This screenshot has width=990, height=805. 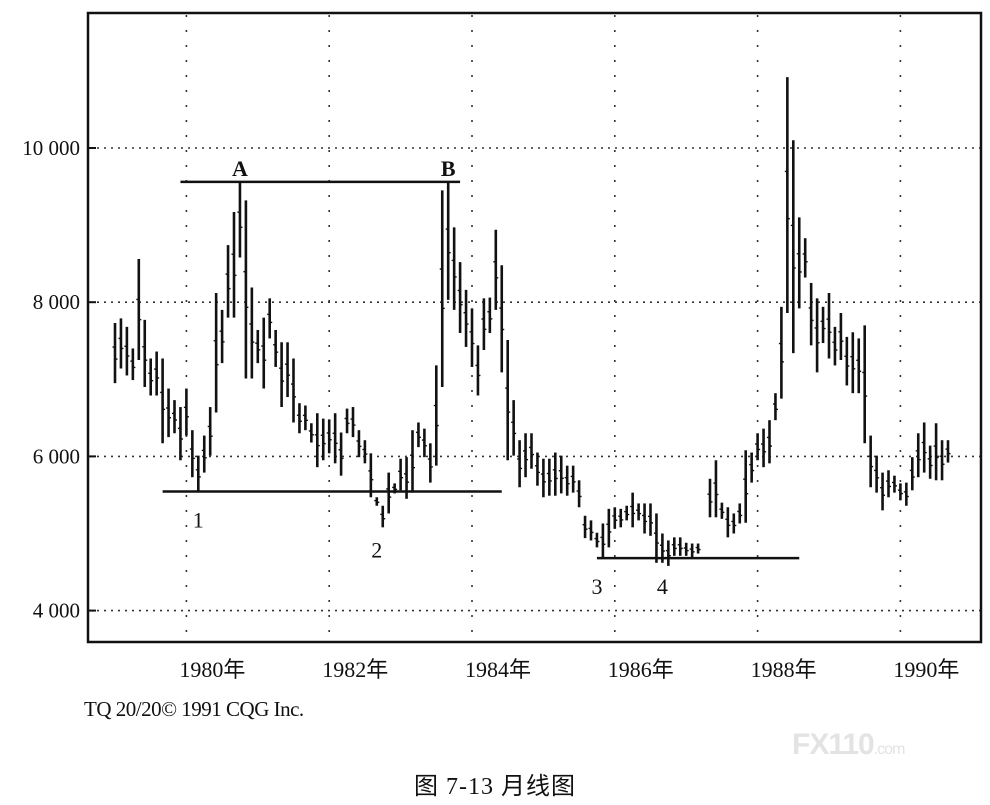 What do you see at coordinates (355, 669) in the screenshot?
I see `x-tick-label: 1982年` at bounding box center [355, 669].